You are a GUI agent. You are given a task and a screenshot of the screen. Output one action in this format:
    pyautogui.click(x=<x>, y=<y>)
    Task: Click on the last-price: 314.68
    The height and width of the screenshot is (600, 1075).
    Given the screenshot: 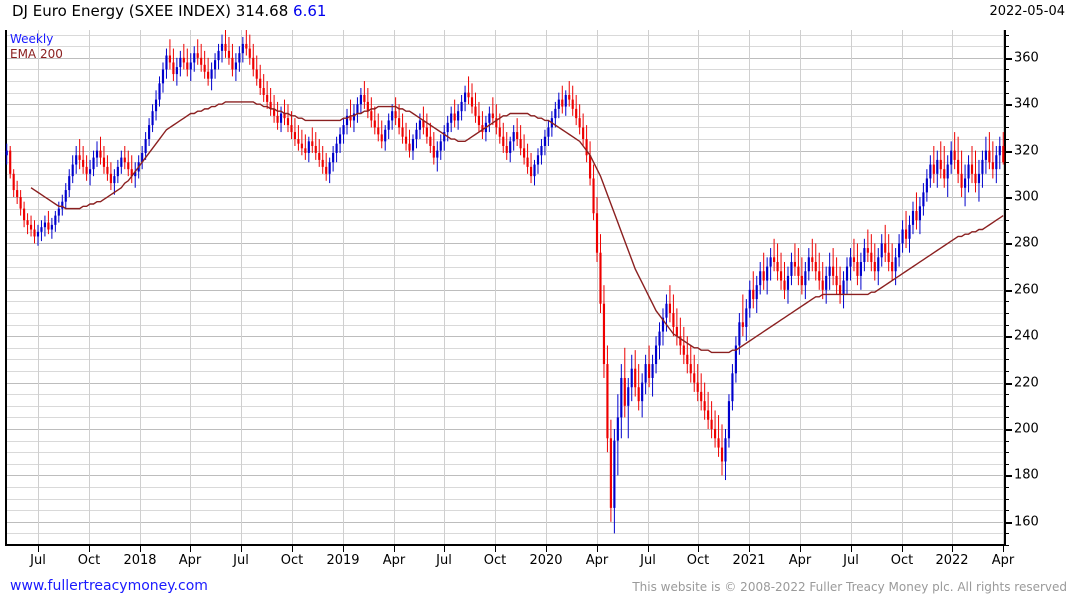 What is the action you would take?
    pyautogui.click(x=262, y=11)
    